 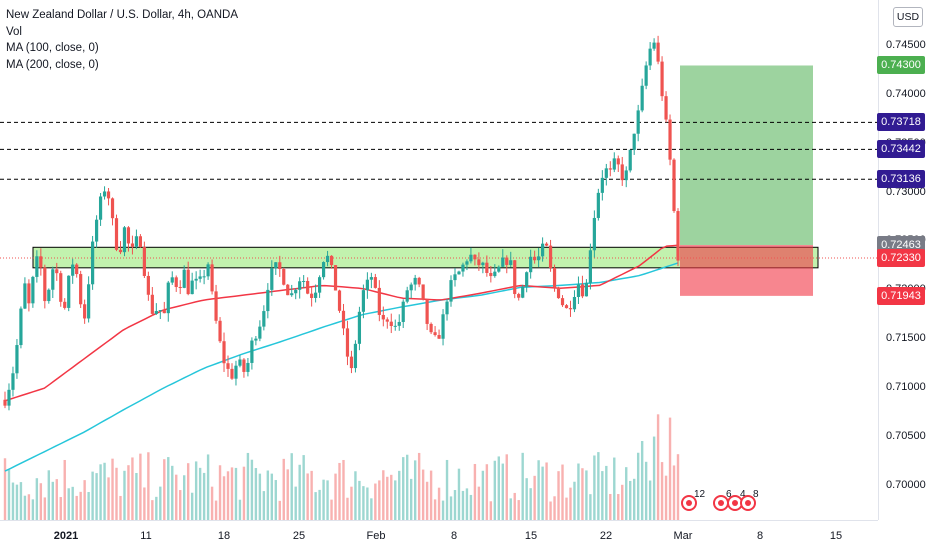 I want to click on ma200-indicator-label: MA (200, close, 0), so click(x=52, y=64).